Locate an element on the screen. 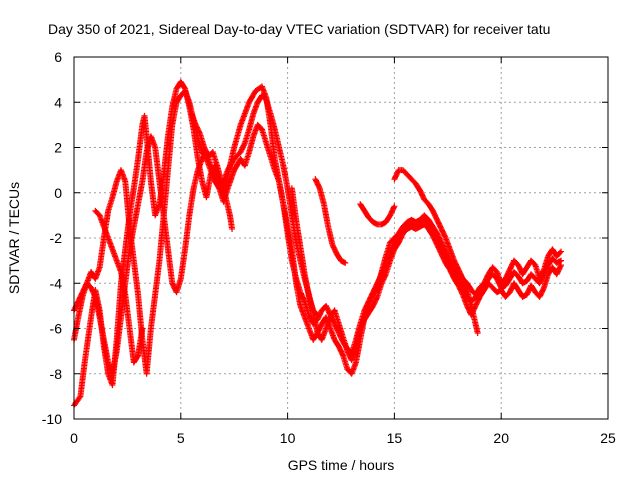  y-tick-label: -2 is located at coordinates (56, 238).